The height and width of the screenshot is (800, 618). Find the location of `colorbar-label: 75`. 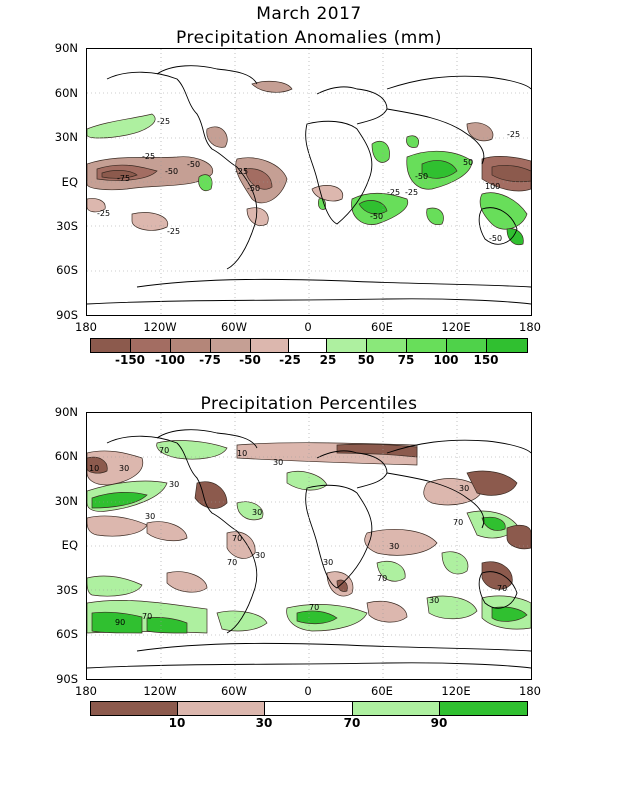

colorbar-label: 75 is located at coordinates (406, 360).